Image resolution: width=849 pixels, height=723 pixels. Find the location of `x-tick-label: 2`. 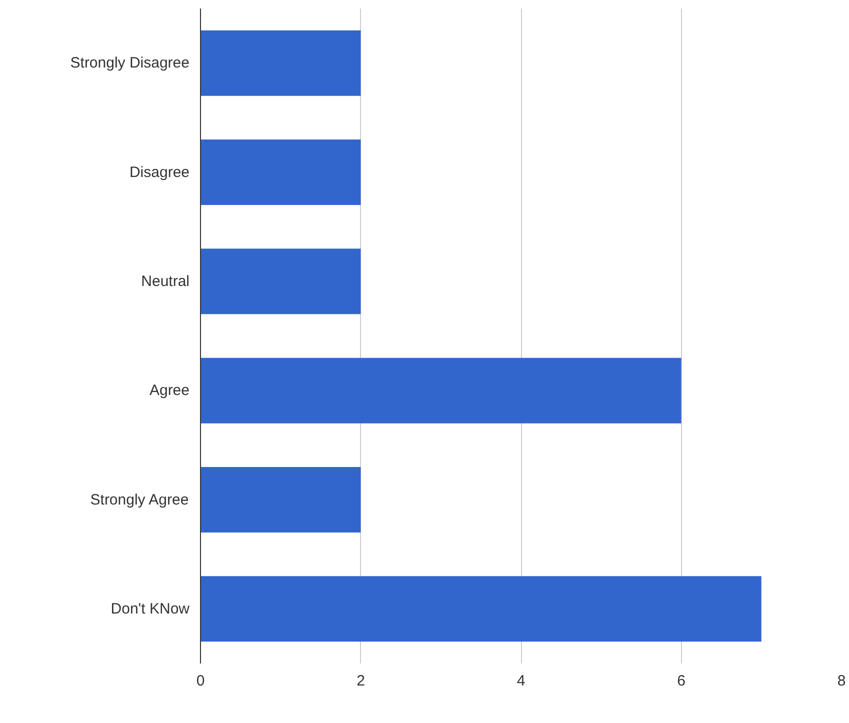

x-tick-label: 2 is located at coordinates (360, 681).